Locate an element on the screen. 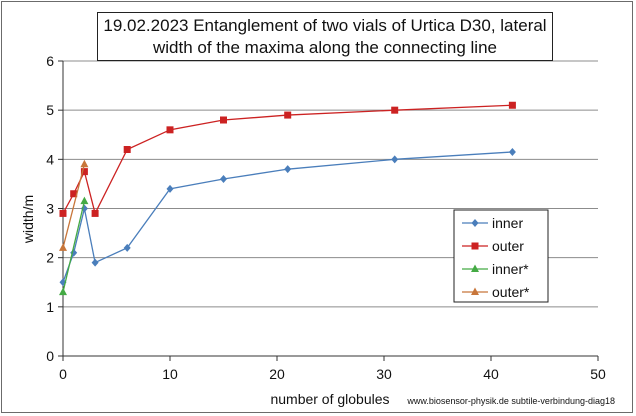 The image size is (636, 416). y-tick-label-5: 5 is located at coordinates (50, 110).